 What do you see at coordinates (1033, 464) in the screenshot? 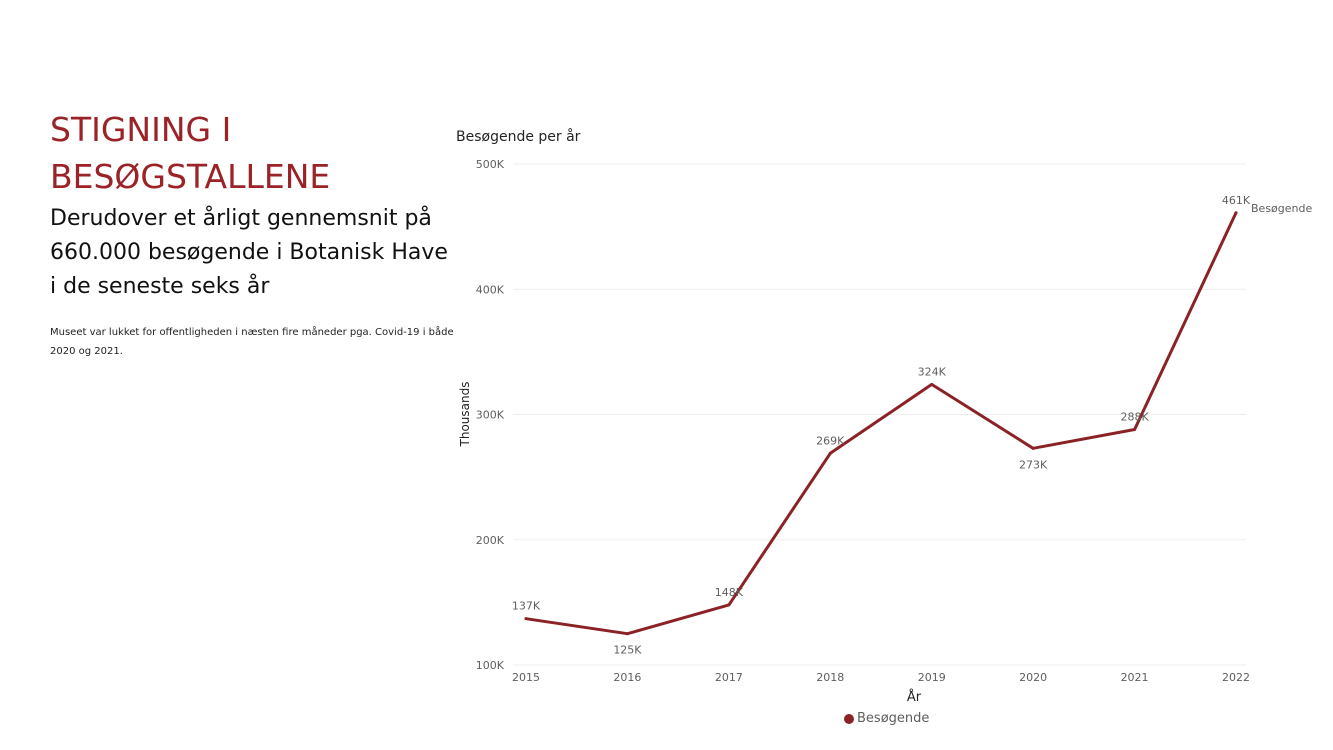
I see `data-label: 273K` at bounding box center [1033, 464].